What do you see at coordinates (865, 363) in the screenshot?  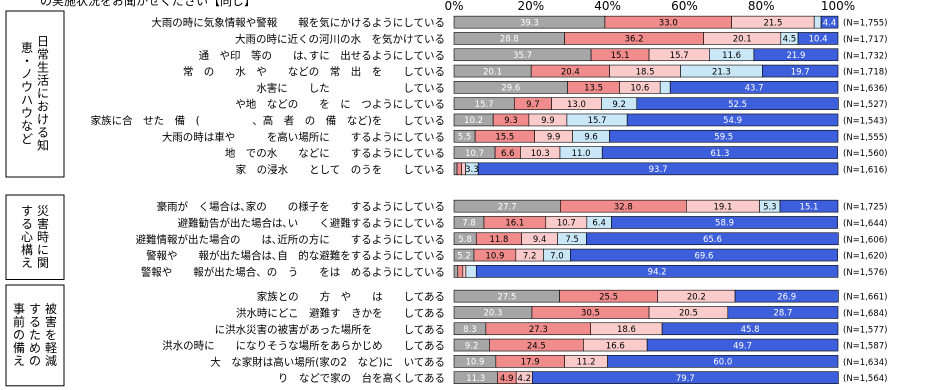 I see `sample-size-label: (N=1,634)` at bounding box center [865, 363].